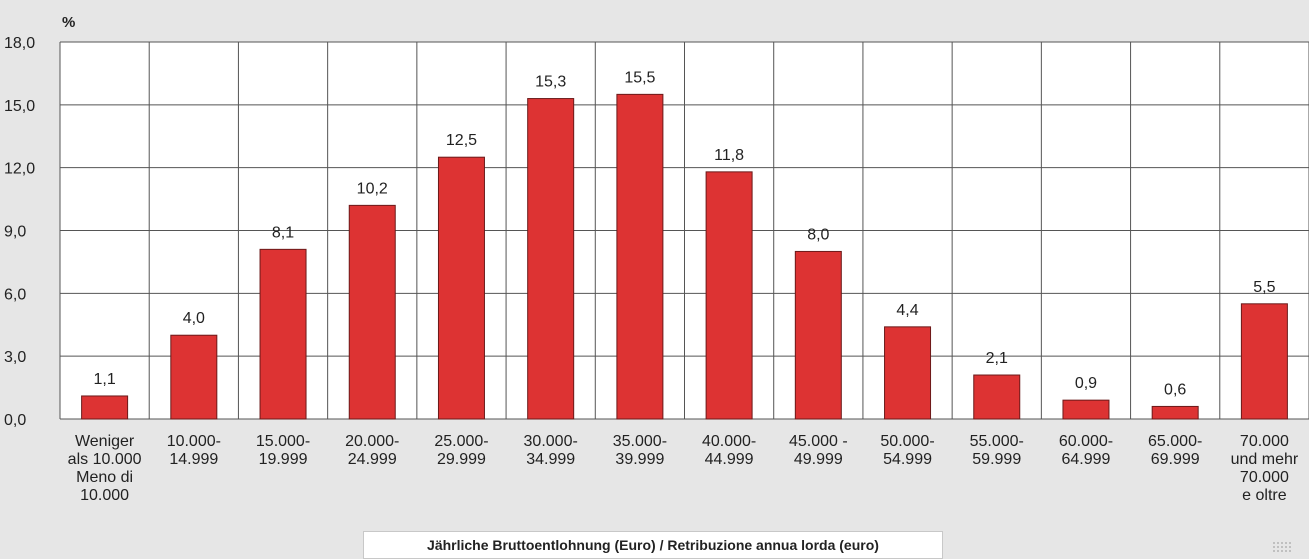 The image size is (1309, 559). I want to click on x-tick-label: 40.000-44.999, so click(729, 450).